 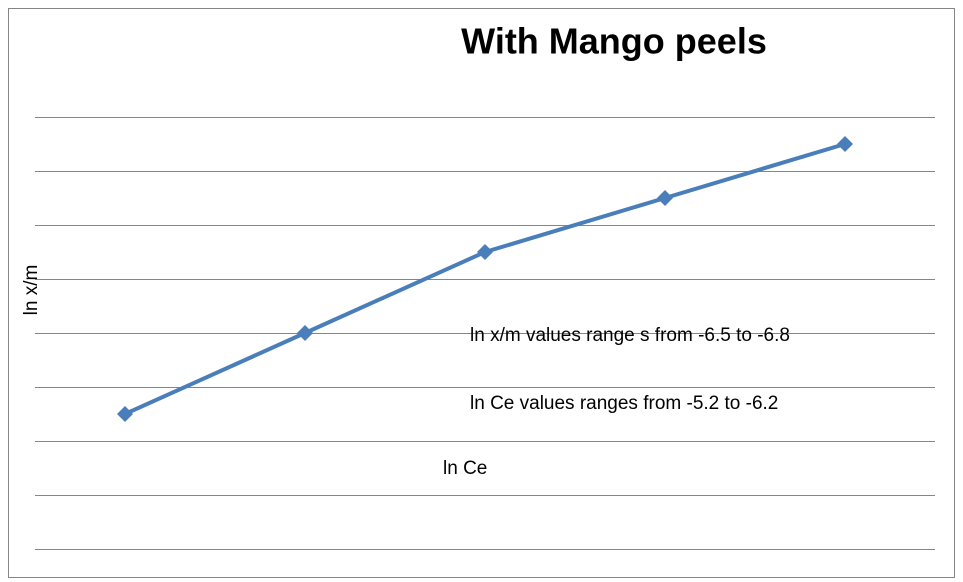 What do you see at coordinates (614, 41) in the screenshot?
I see `chart-title: With Mango peels` at bounding box center [614, 41].